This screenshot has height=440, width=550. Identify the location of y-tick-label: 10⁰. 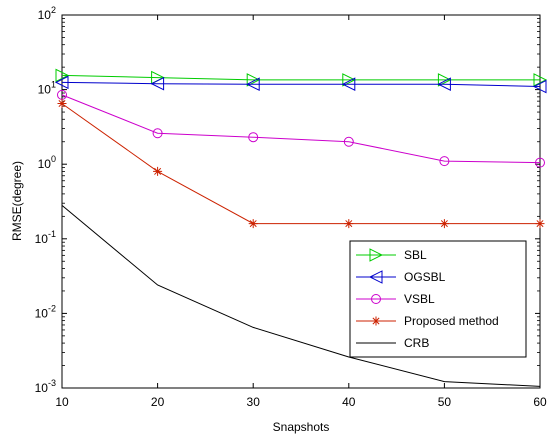
(47, 162).